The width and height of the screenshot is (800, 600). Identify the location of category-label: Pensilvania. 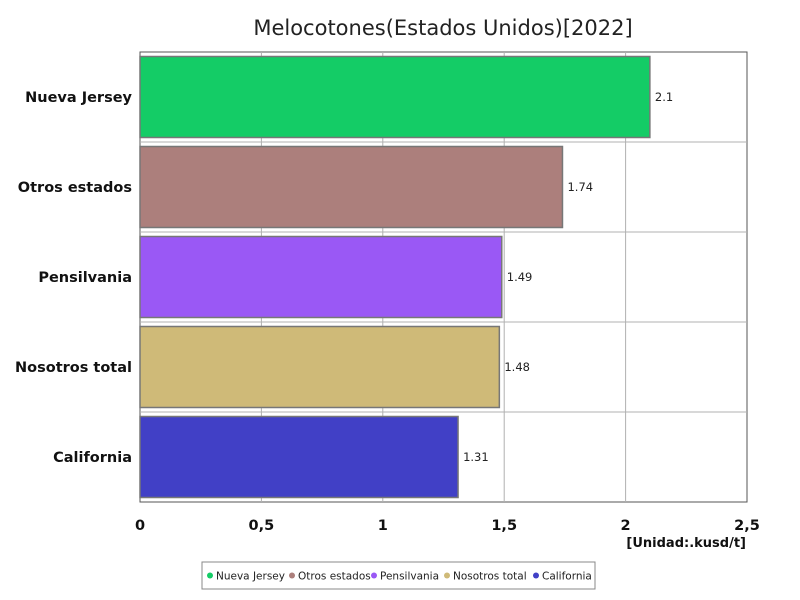
(85, 278).